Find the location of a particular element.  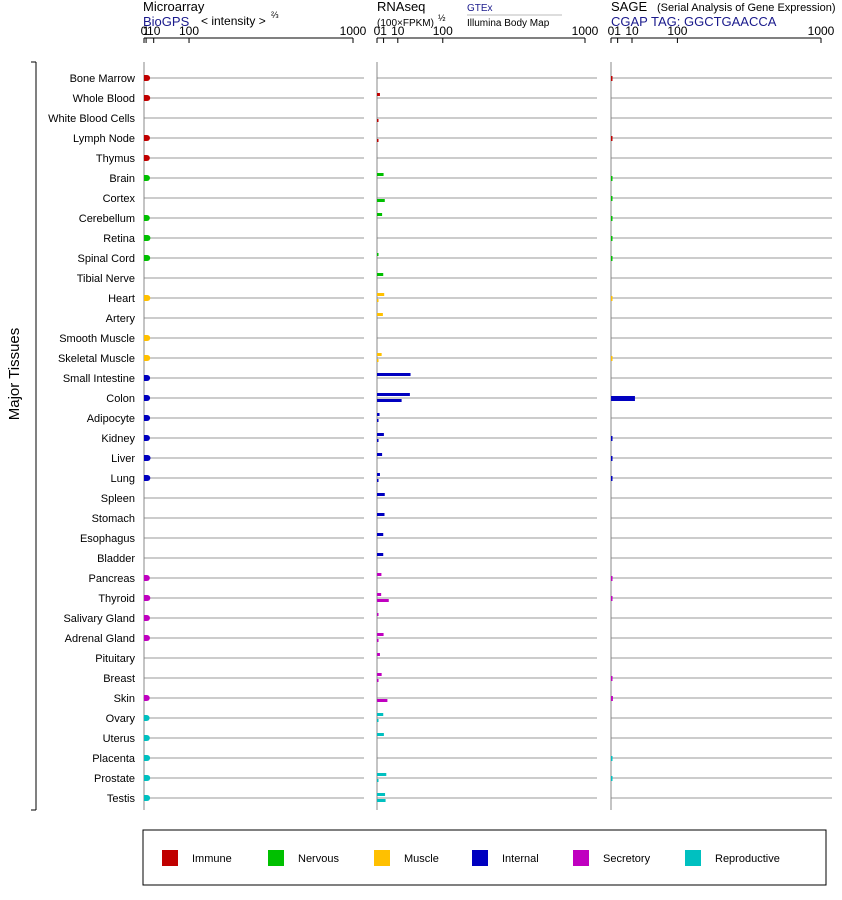

tissue-label: Salivary Gland is located at coordinates (99, 619).